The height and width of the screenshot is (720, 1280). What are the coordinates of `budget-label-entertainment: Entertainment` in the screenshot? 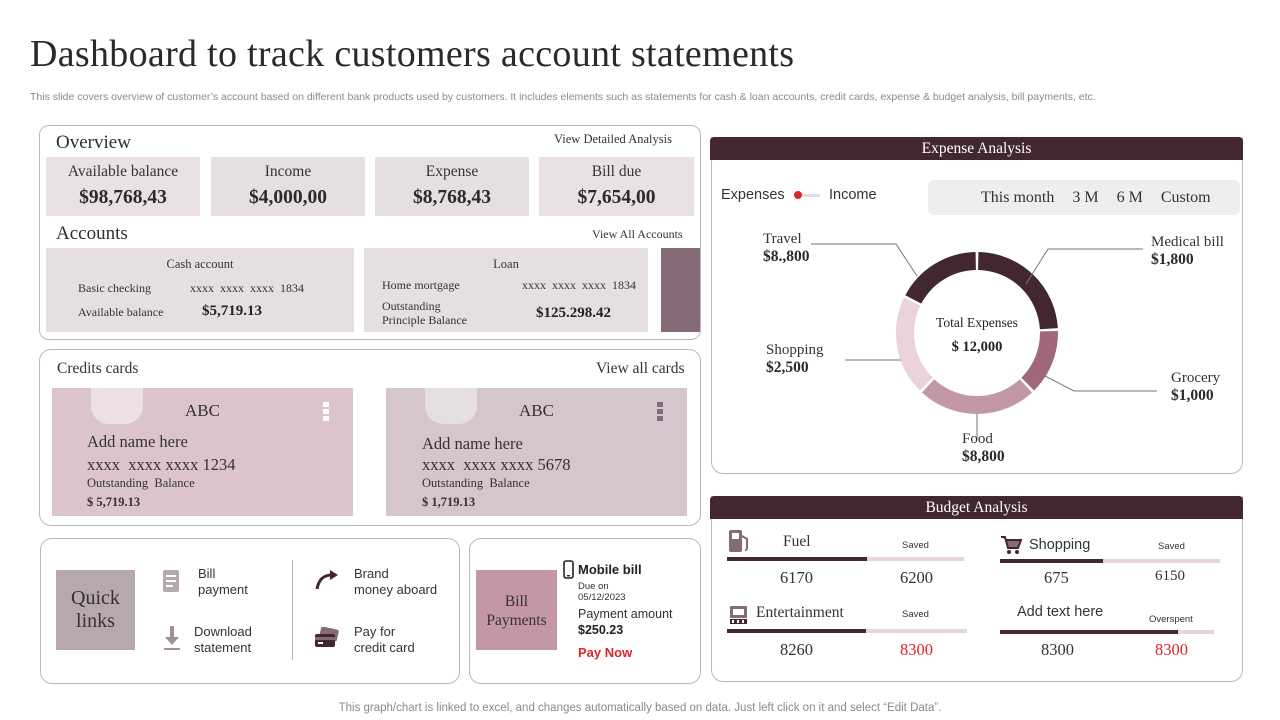 It's located at (800, 612).